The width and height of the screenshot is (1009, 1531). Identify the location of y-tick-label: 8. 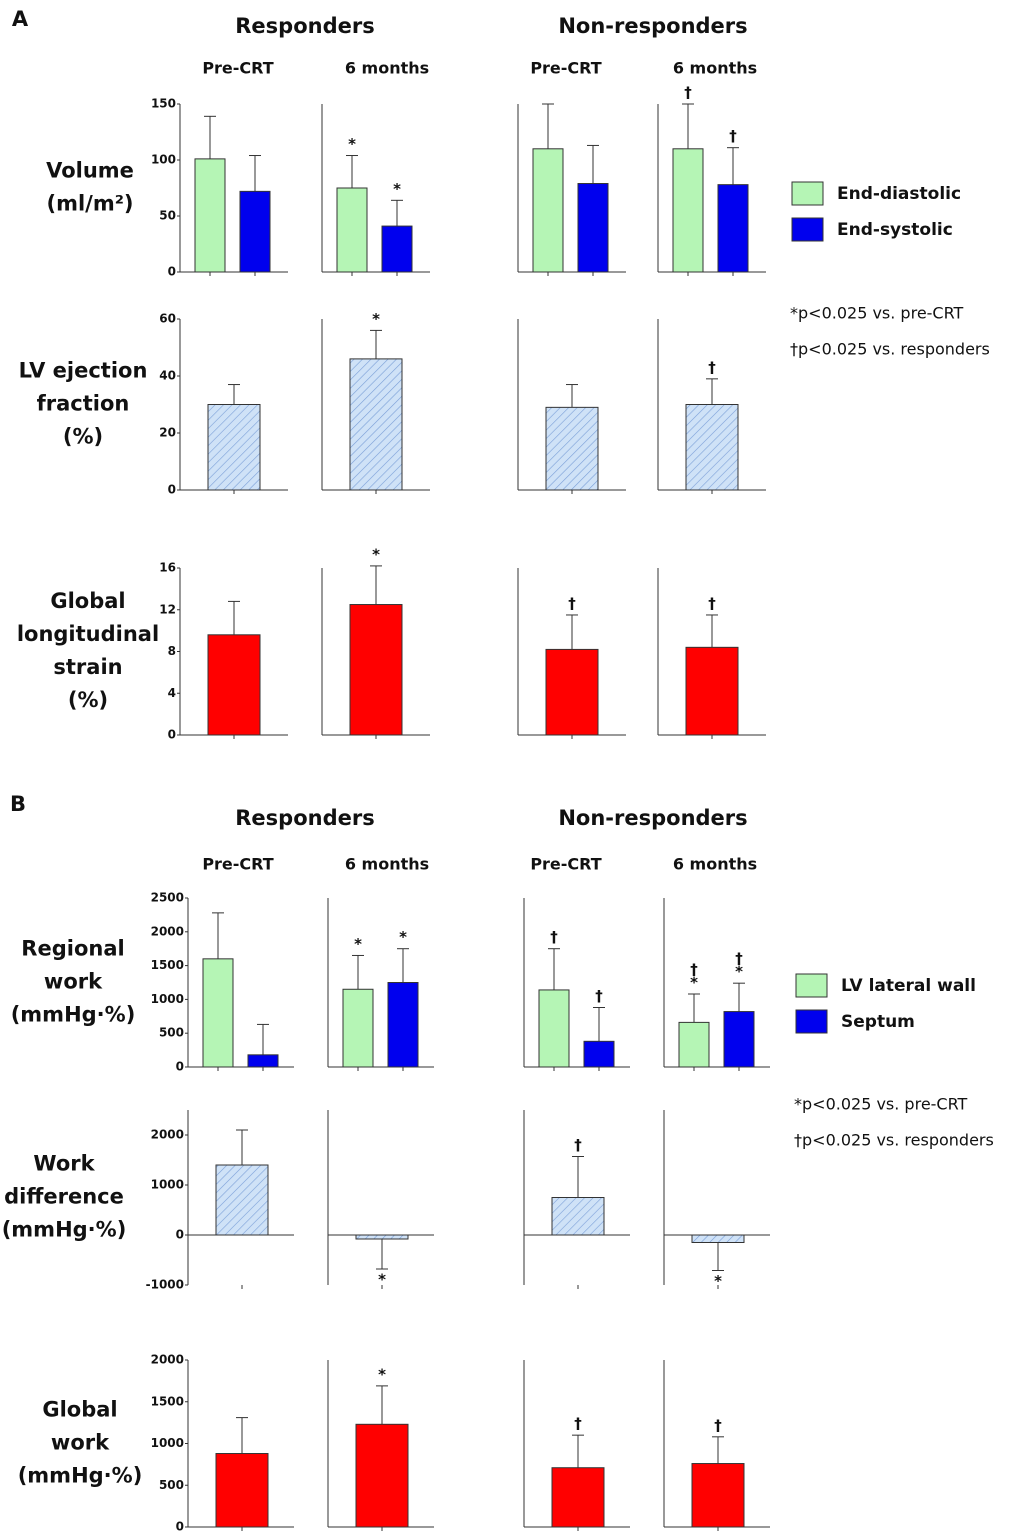
(172, 651).